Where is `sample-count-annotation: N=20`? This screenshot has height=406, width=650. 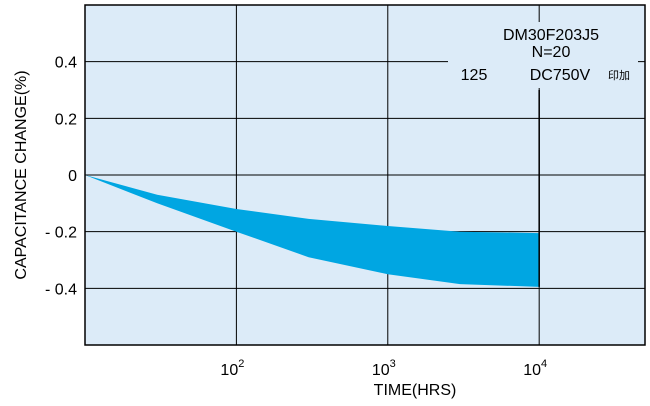 sample-count-annotation: N=20 is located at coordinates (551, 52).